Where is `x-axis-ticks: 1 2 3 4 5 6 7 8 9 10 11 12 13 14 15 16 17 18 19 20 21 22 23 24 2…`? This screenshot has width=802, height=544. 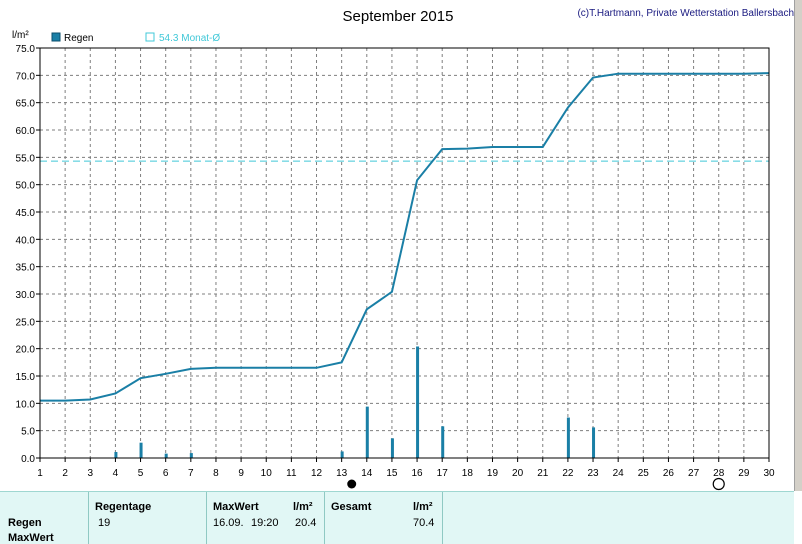 x-axis-ticks: 1 2 3 4 5 6 7 8 9 10 11 12 13 14 15 16 17 18 19 20 21 22 23 24 2… is located at coordinates (406, 468).